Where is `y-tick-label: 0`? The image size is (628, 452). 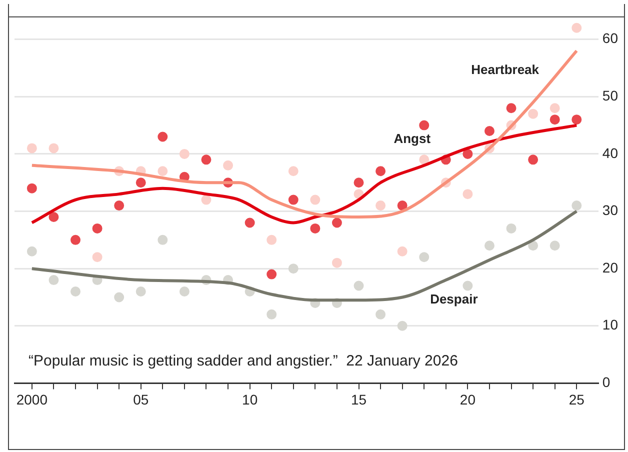
y-tick-label: 0 is located at coordinates (606, 382).